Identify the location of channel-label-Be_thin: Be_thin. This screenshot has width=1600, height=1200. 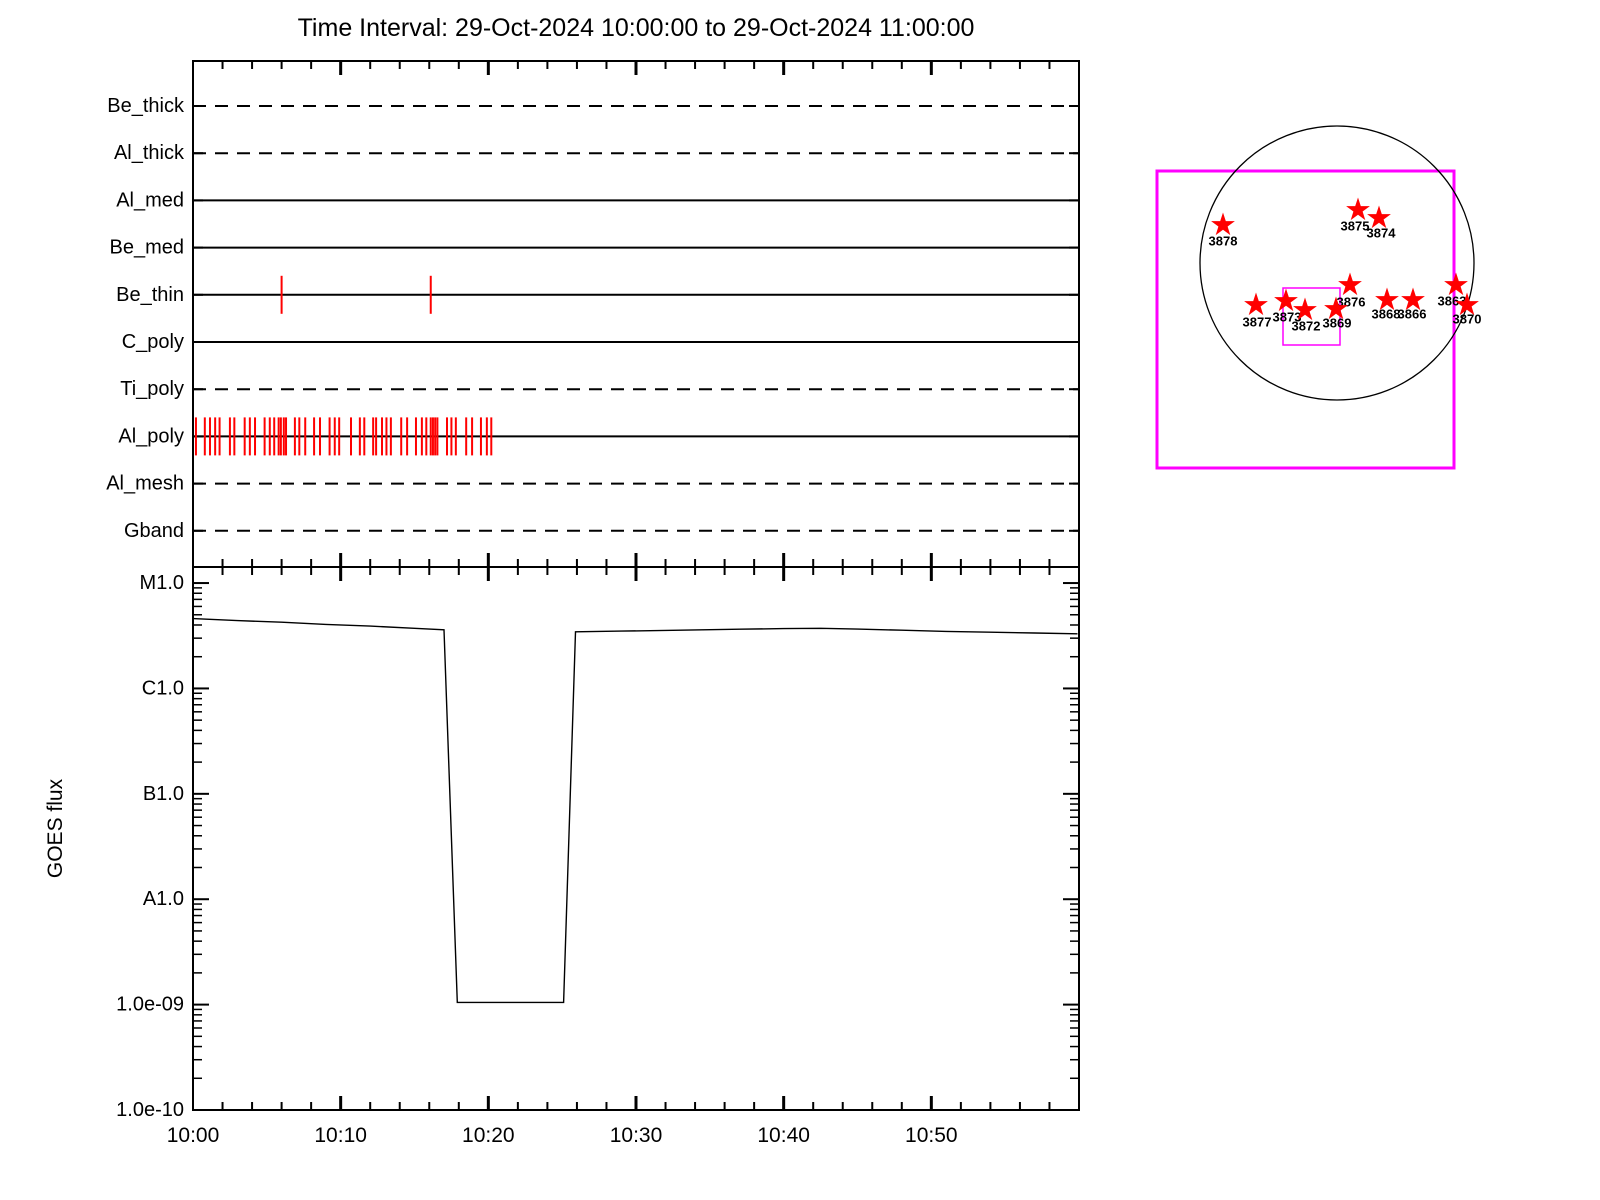
(150, 295).